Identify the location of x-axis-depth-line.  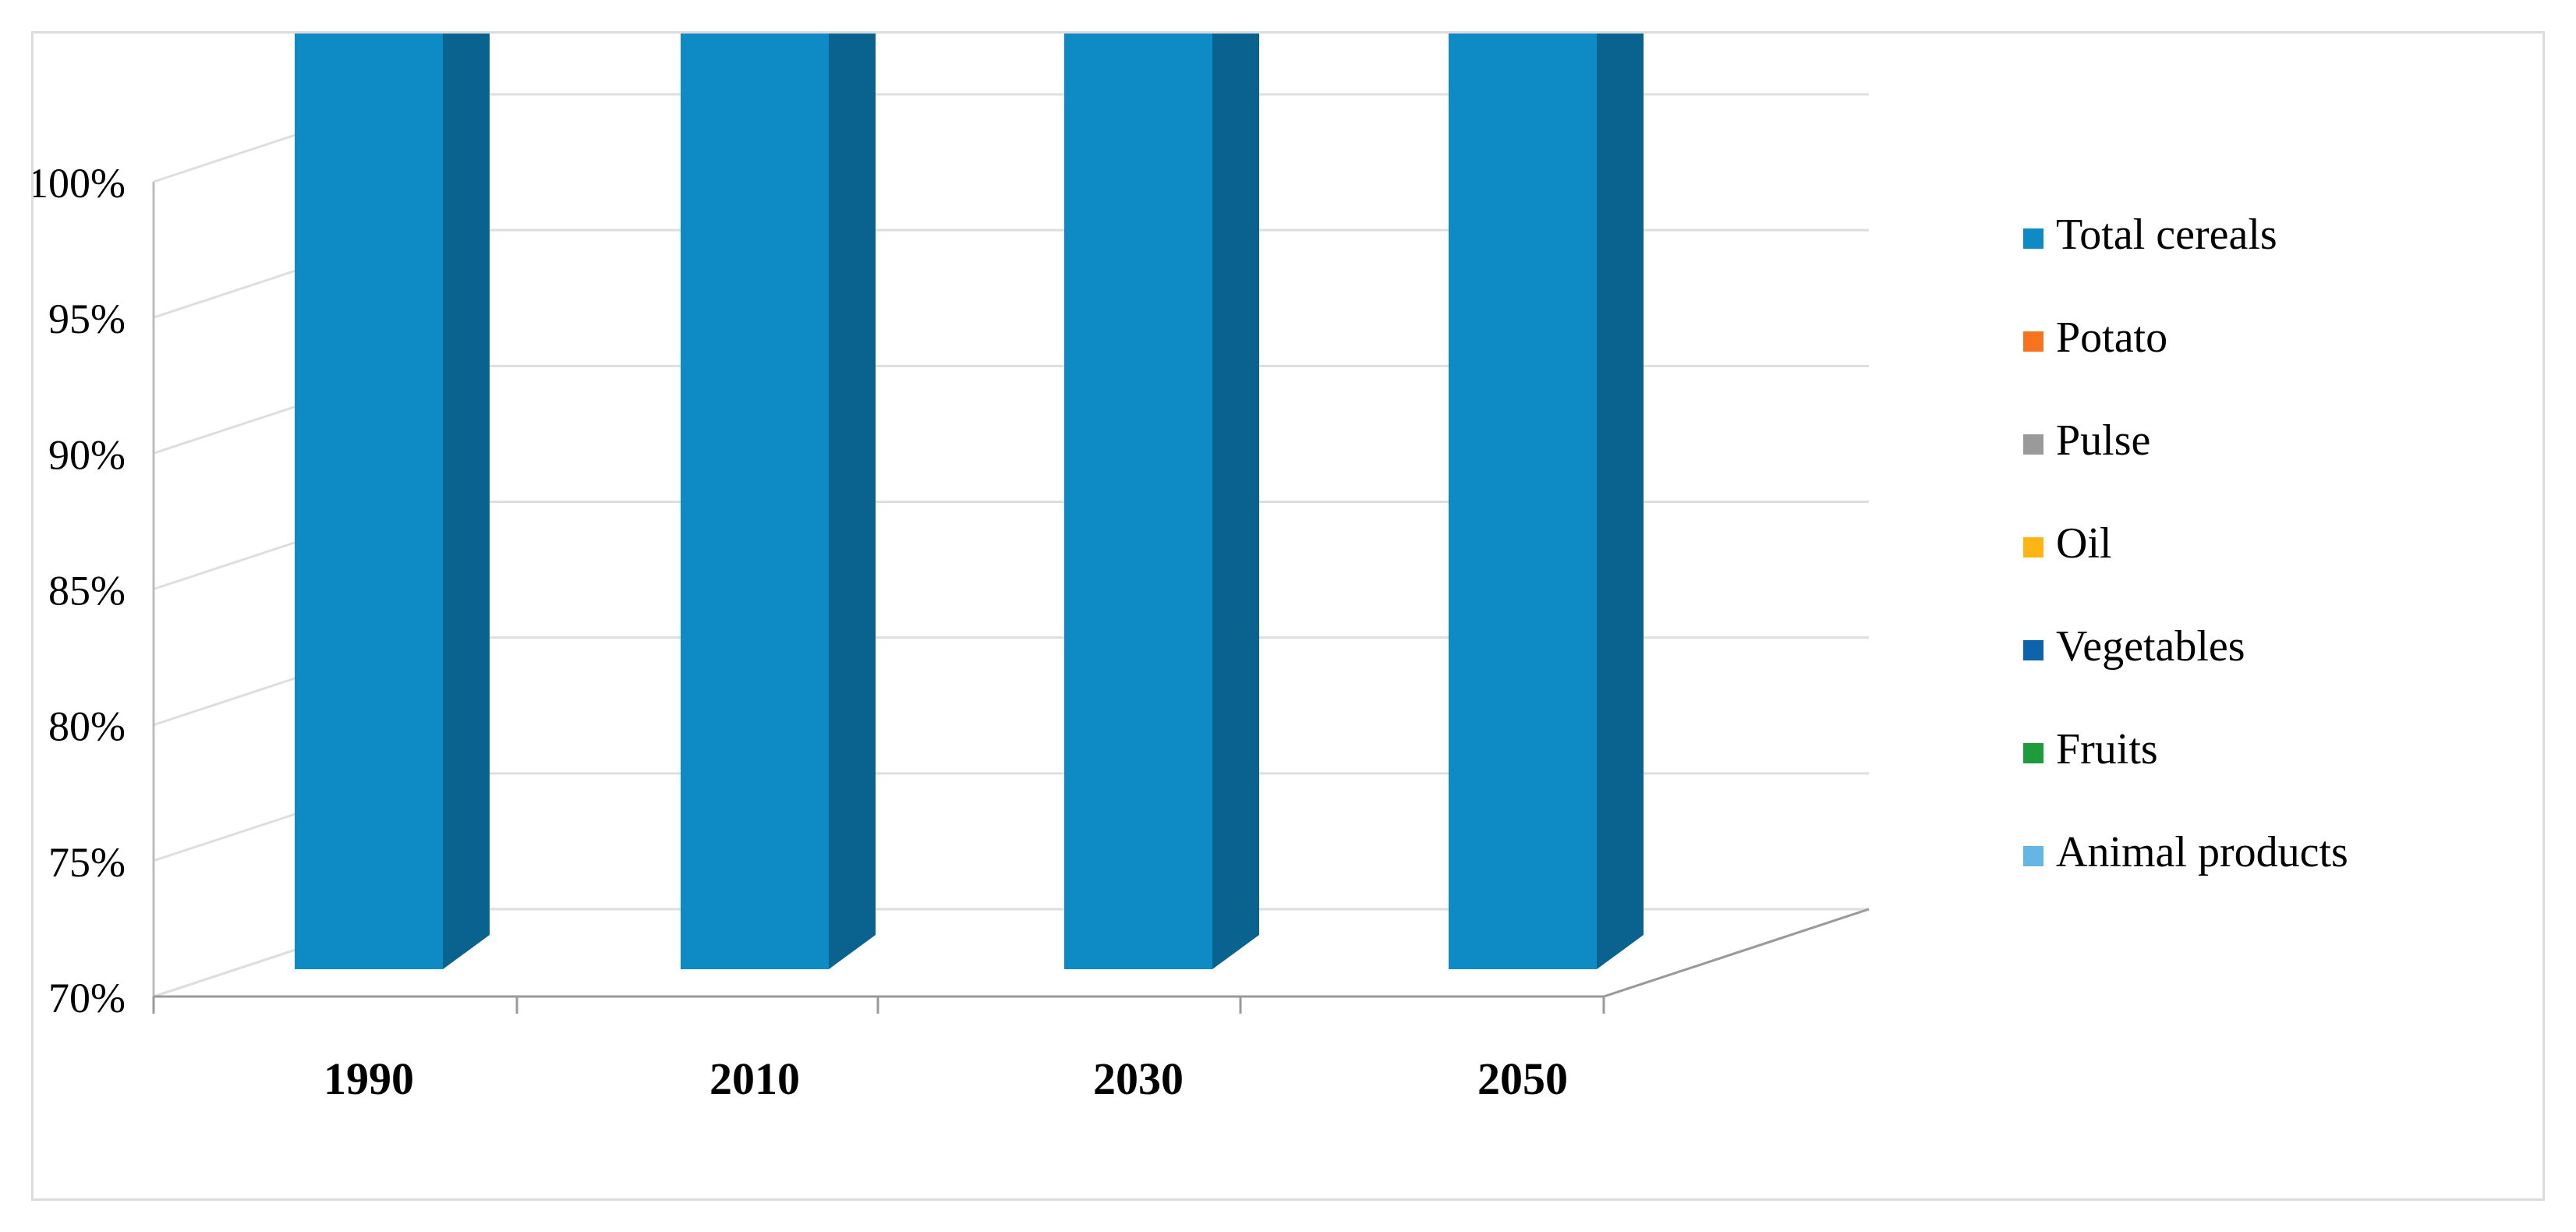
(1736, 953).